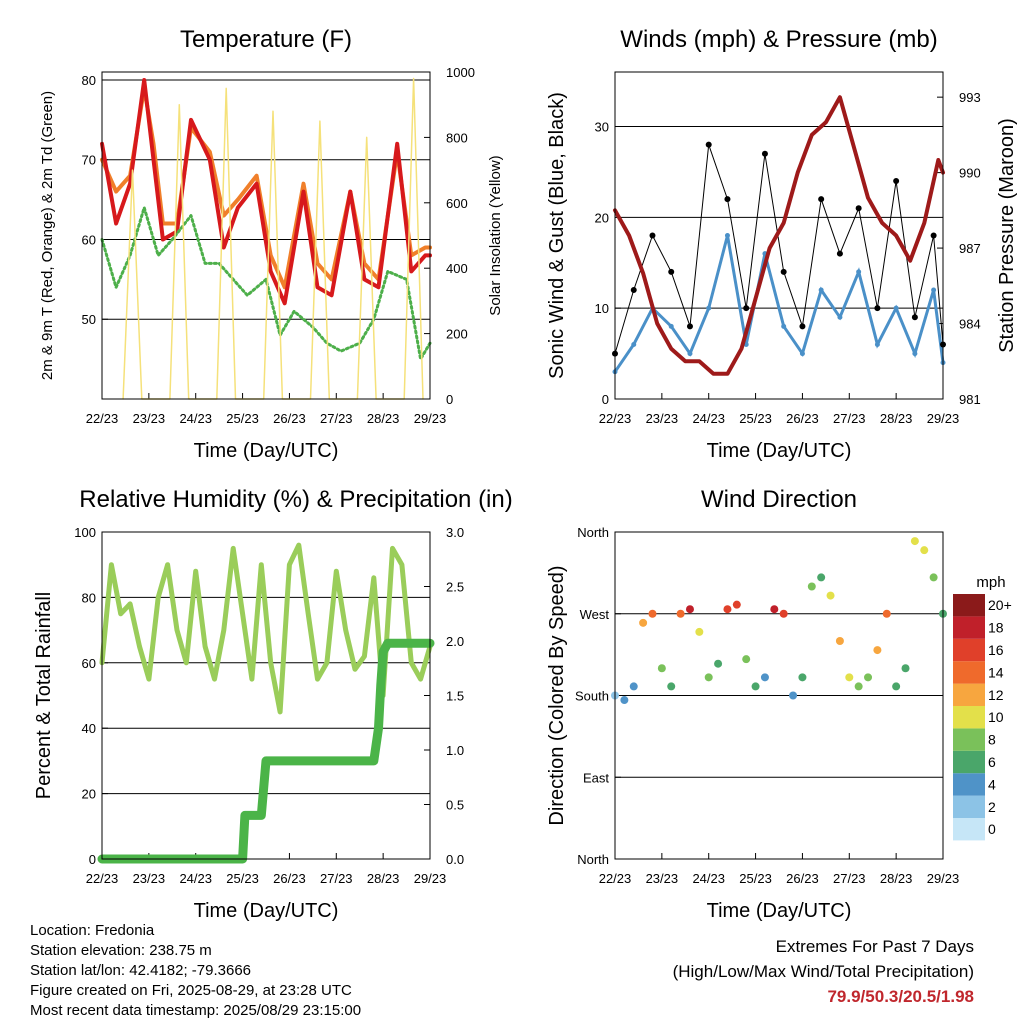 Image resolution: width=1024 pixels, height=1024 pixels. What do you see at coordinates (92, 930) in the screenshot?
I see `location-text: Location: Fredonia` at bounding box center [92, 930].